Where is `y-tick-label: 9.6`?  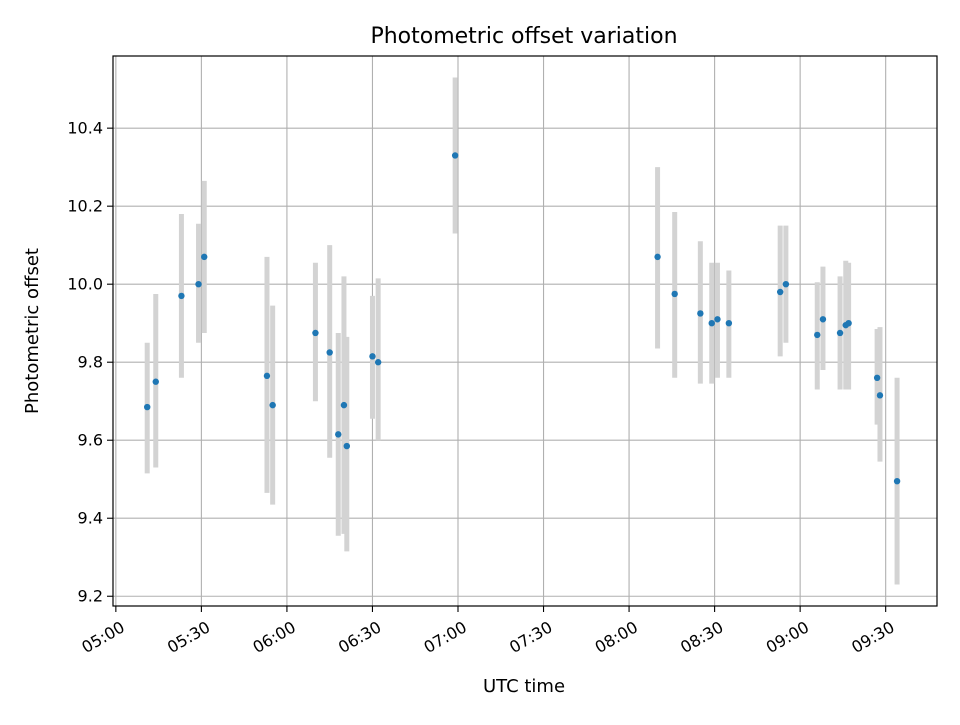
y-tick-label: 9.6 is located at coordinates (90, 440).